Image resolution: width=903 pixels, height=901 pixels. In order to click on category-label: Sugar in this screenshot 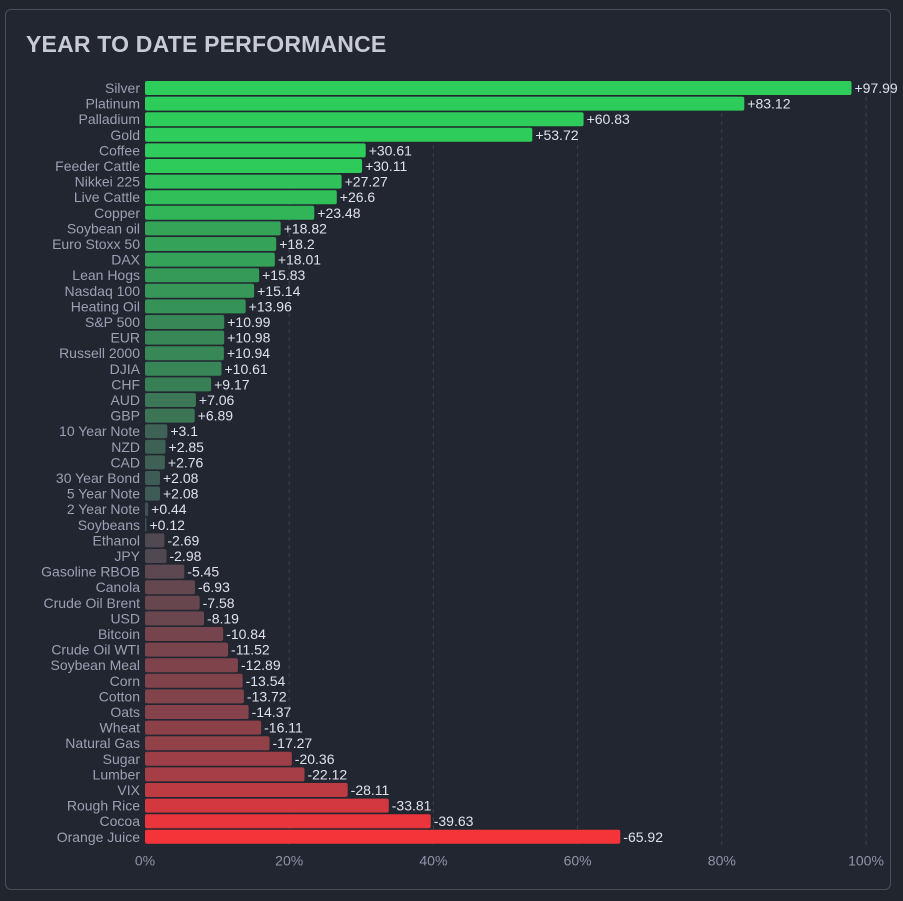, I will do `click(122, 759)`.